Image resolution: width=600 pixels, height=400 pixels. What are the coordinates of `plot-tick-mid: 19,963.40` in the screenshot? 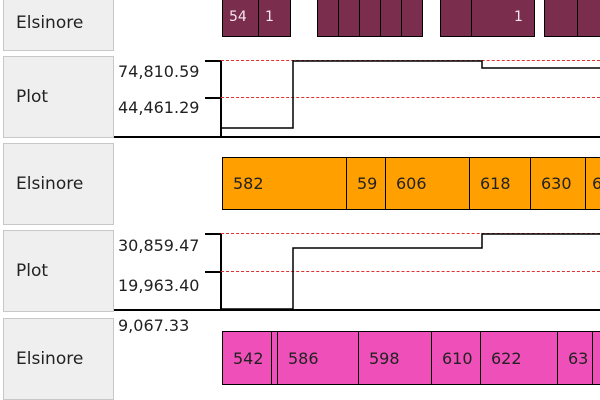 It's located at (159, 285).